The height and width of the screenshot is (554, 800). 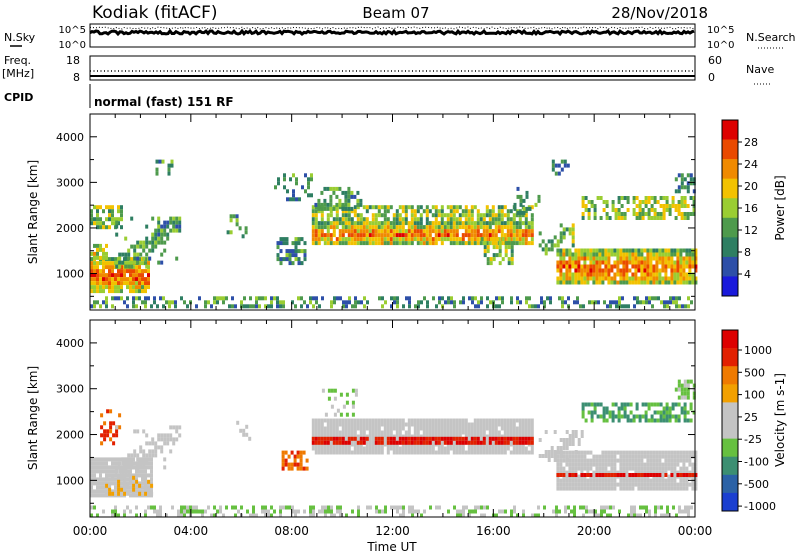 I want to click on colorbar-tick-label: 24, so click(x=751, y=164).